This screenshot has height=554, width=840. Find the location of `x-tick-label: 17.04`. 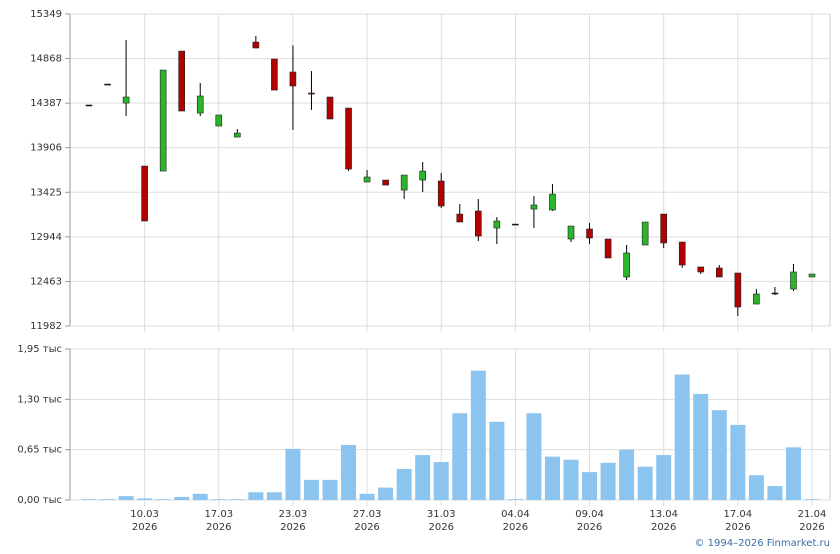

x-tick-label: 17.04 is located at coordinates (738, 514).